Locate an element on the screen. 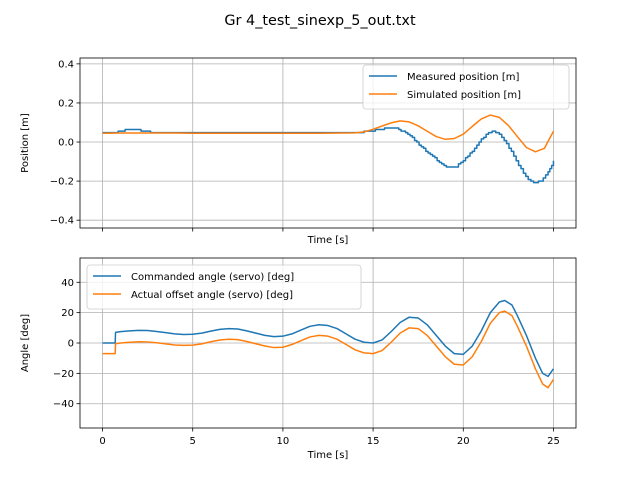 This screenshot has width=640, height=480. ang-xlabel: Time [s] is located at coordinates (328, 455).